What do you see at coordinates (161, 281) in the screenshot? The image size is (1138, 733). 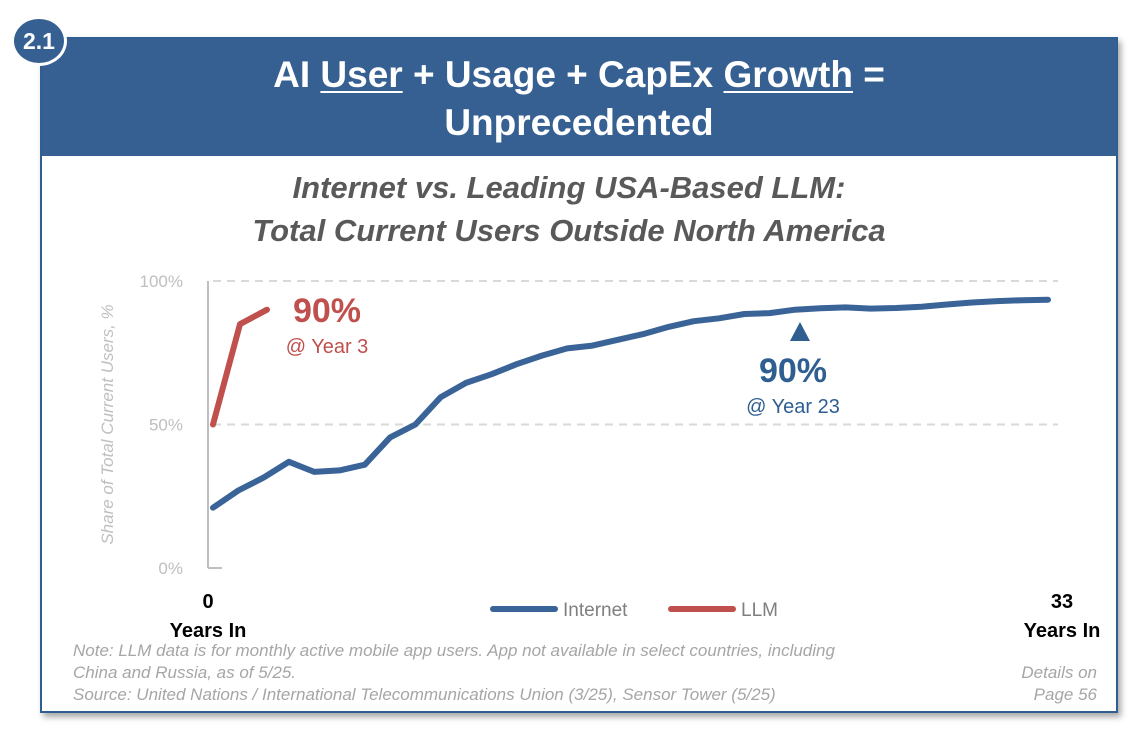 I see `y-tick-label: 100%` at bounding box center [161, 281].